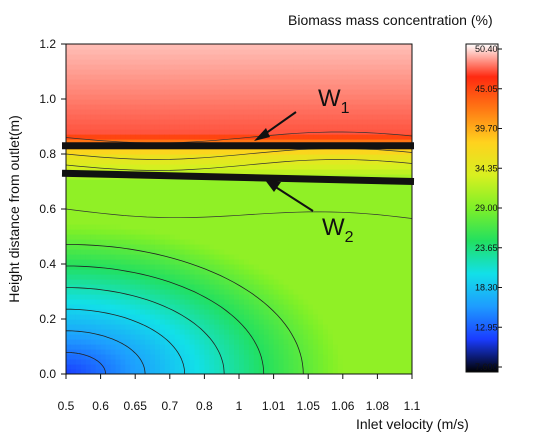  I want to click on colorbar-tick-label: 39.70, so click(486, 129).